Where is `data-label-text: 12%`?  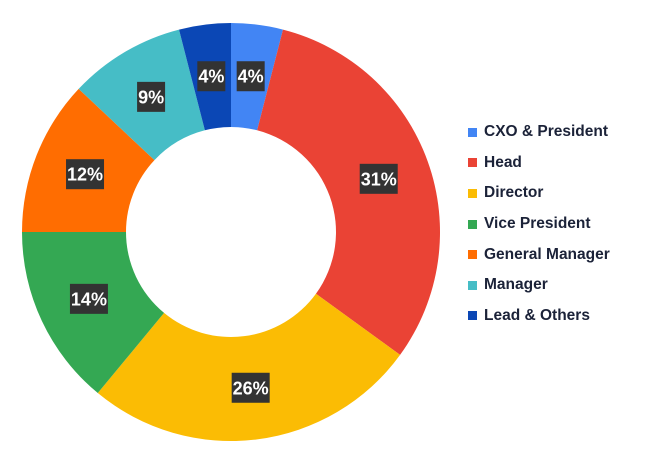 data-label-text: 12% is located at coordinates (85, 175).